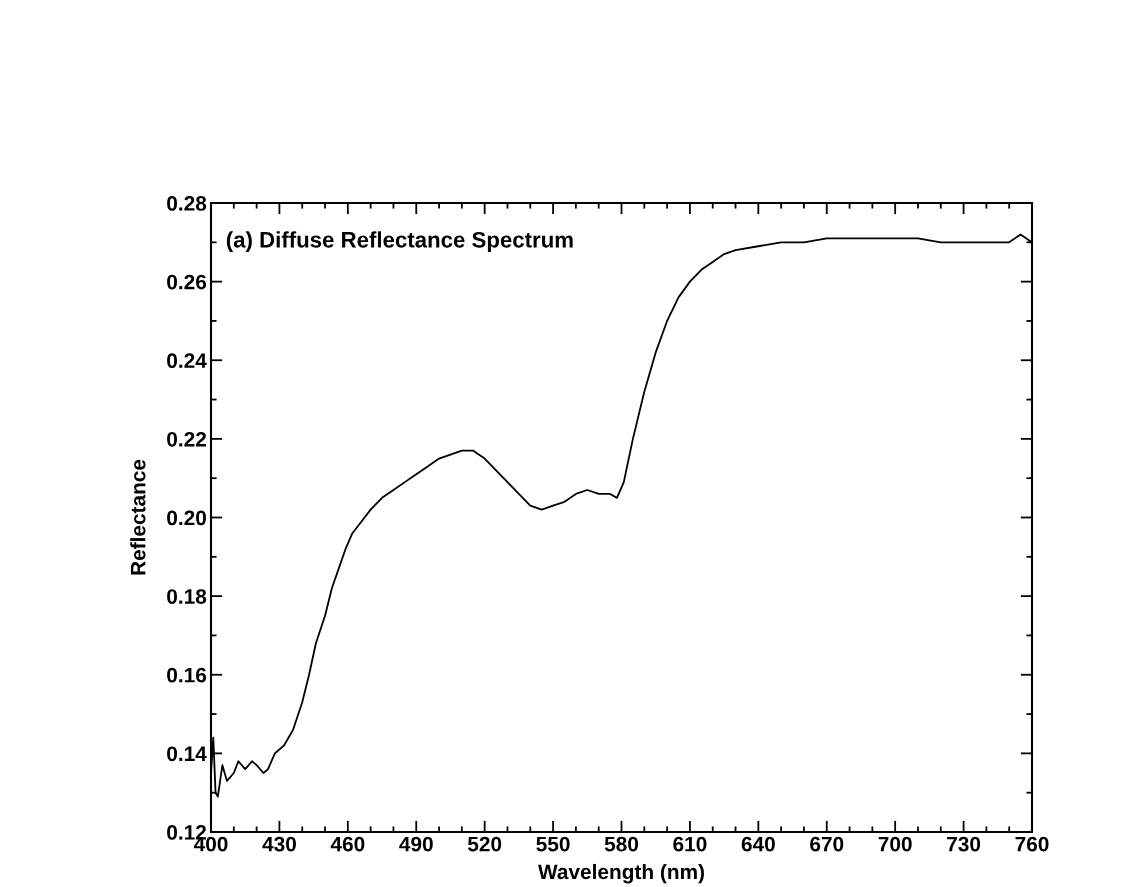  Describe the element at coordinates (138, 517) in the screenshot. I see `y-axis-title: Reflectance` at that location.